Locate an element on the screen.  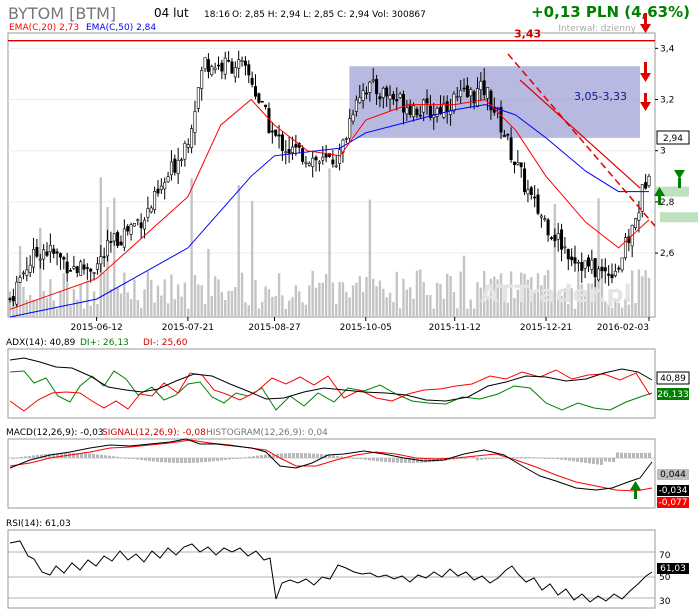
macd-signal-line is located at coordinates (331, 465).